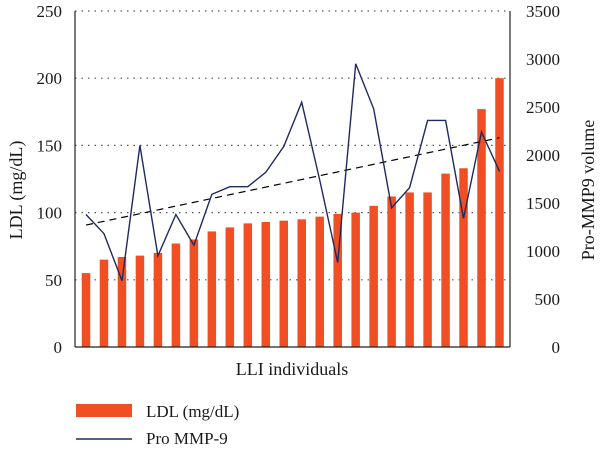 The width and height of the screenshot is (600, 455). Describe the element at coordinates (104, 410) in the screenshot. I see `legend-swatch-ldl` at that location.